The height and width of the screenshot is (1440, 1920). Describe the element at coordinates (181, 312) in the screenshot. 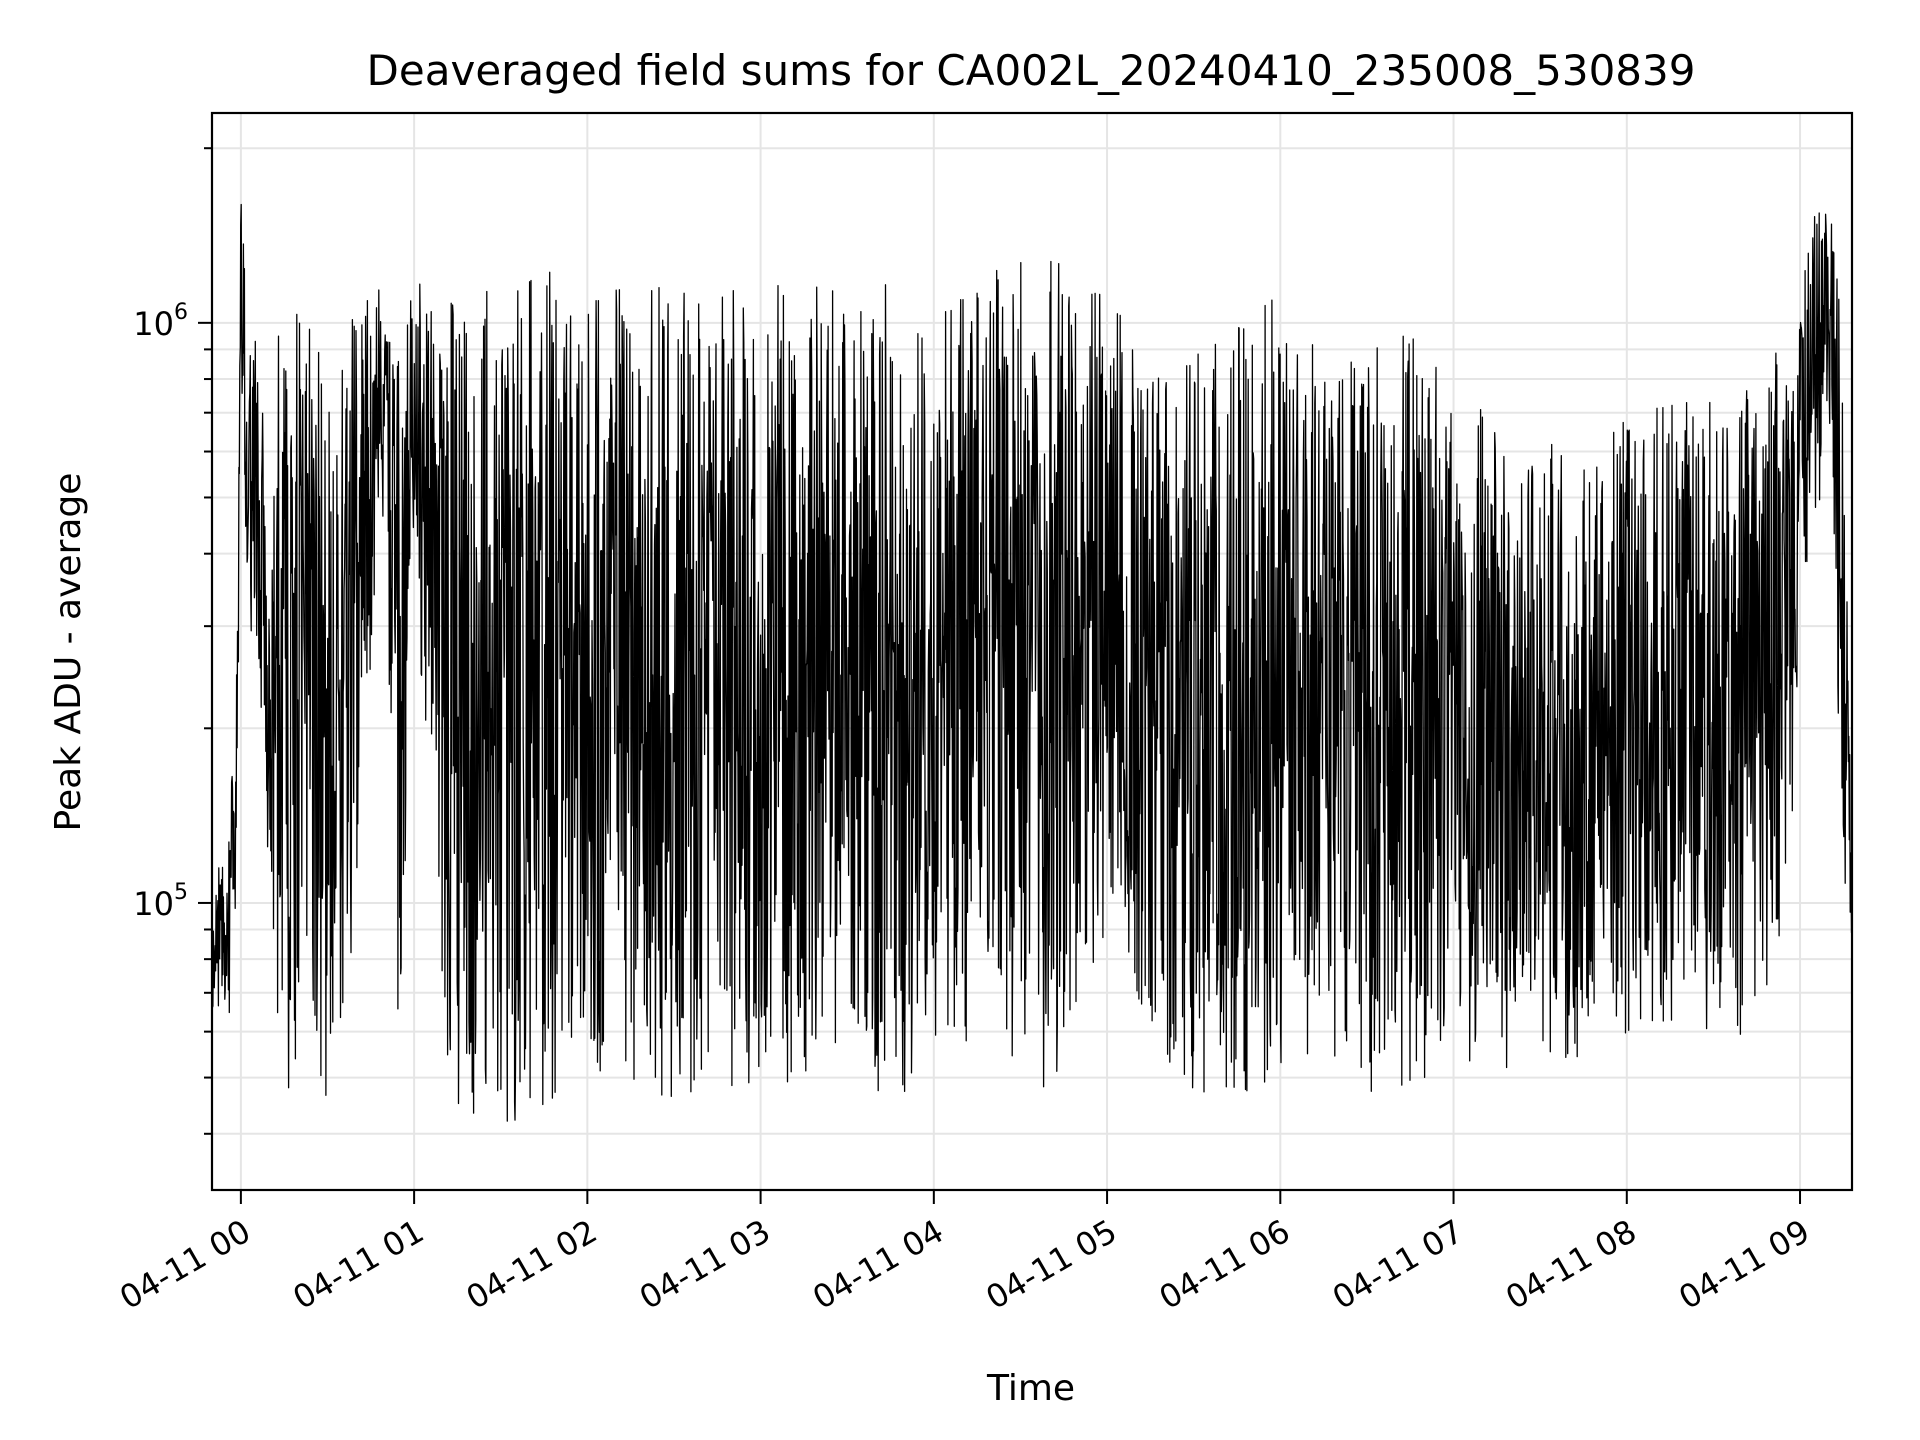

I see `y-tick-exponent: 6` at that location.